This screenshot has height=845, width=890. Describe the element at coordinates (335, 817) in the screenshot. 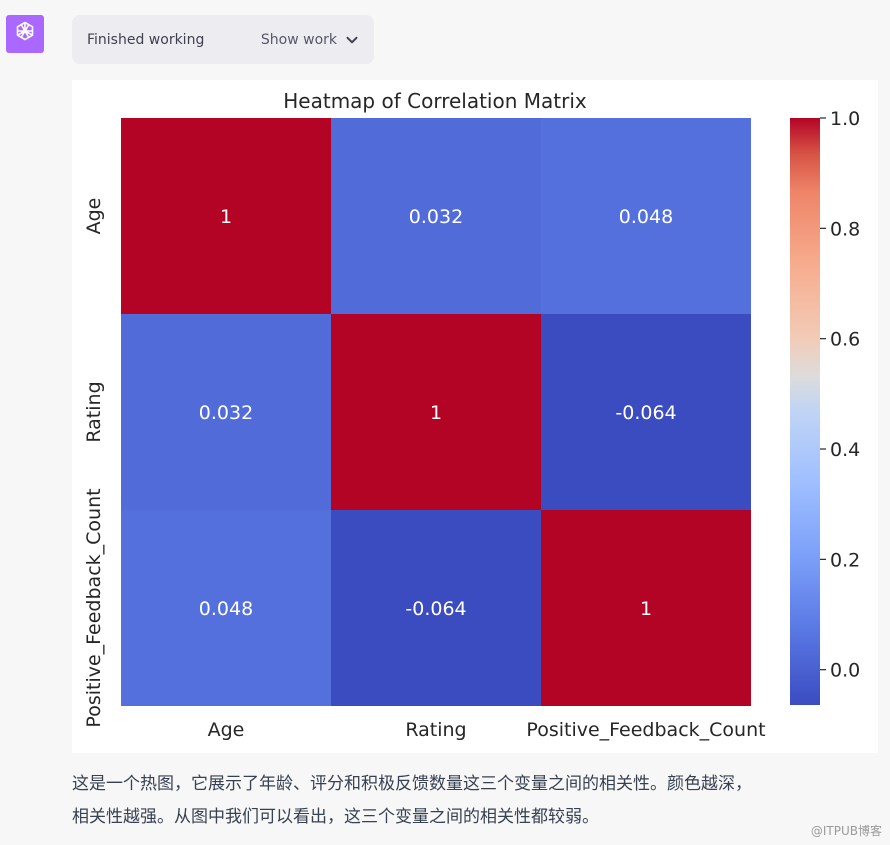

I see `message-line: 相关性越强。从图中我们可以看出，这三个变量之间的相关性都较弱。` at that location.